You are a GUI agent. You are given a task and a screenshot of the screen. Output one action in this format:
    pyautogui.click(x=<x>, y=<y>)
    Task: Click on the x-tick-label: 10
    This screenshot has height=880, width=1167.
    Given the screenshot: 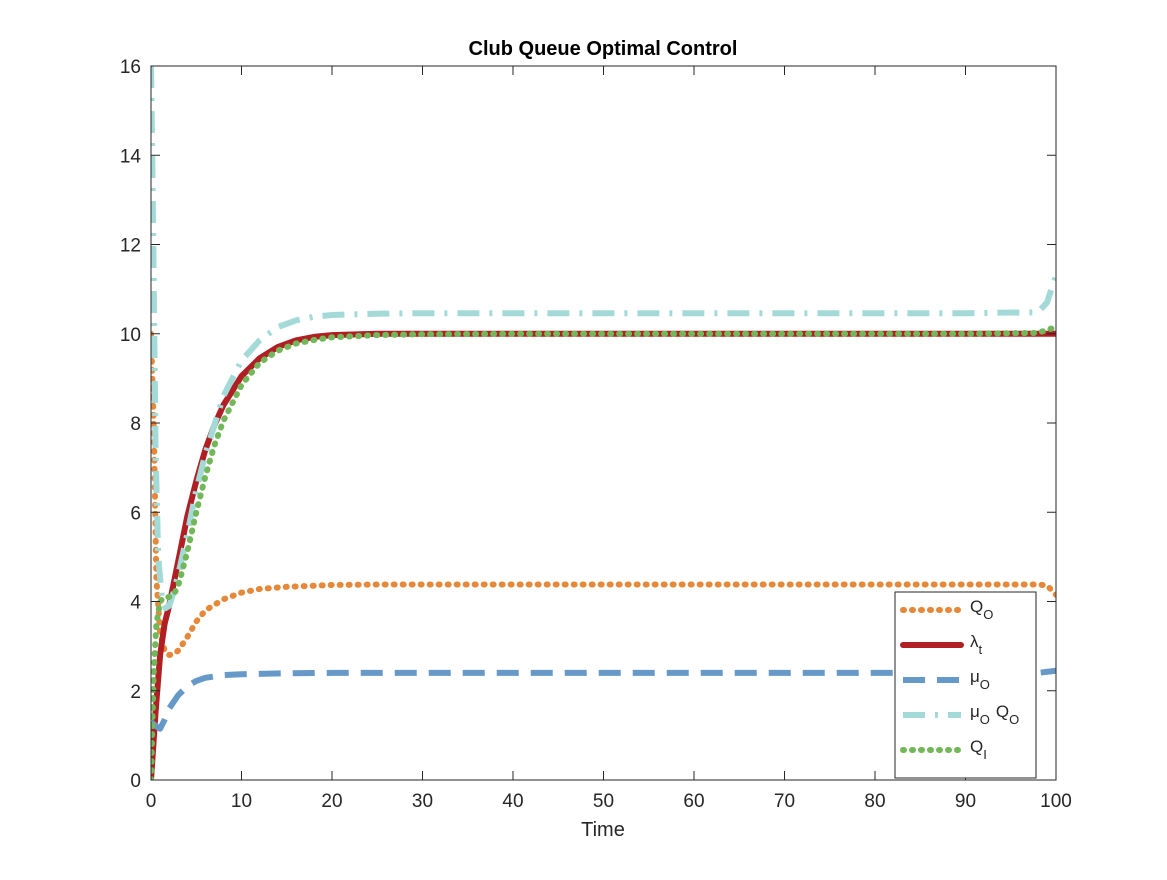 What is the action you would take?
    pyautogui.click(x=241, y=801)
    